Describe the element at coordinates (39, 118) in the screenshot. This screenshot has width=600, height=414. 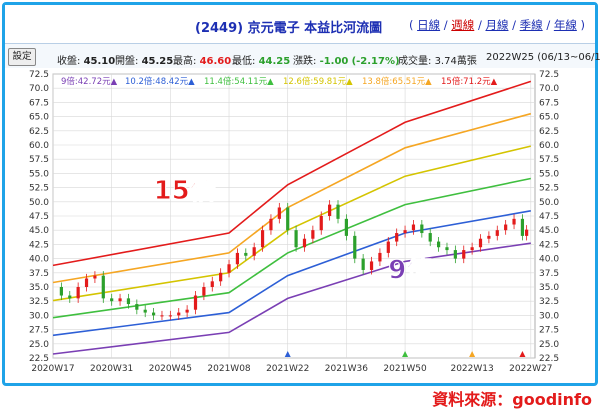
I see `y-tick-left: 65.0` at that location.